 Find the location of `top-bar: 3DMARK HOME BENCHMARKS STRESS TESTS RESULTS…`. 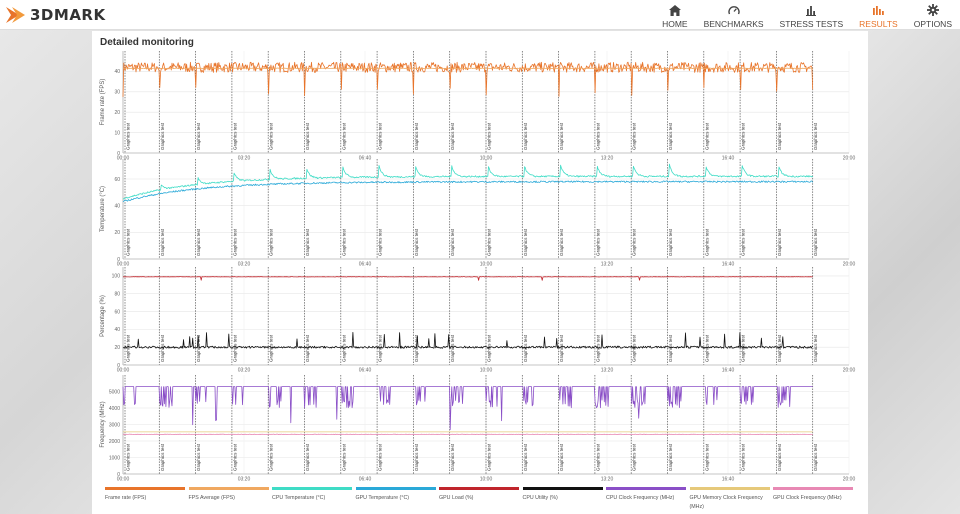

top-bar: 3DMARK HOME BENCHMARKS STRESS TESTS RESULTS… is located at coordinates (480, 15).